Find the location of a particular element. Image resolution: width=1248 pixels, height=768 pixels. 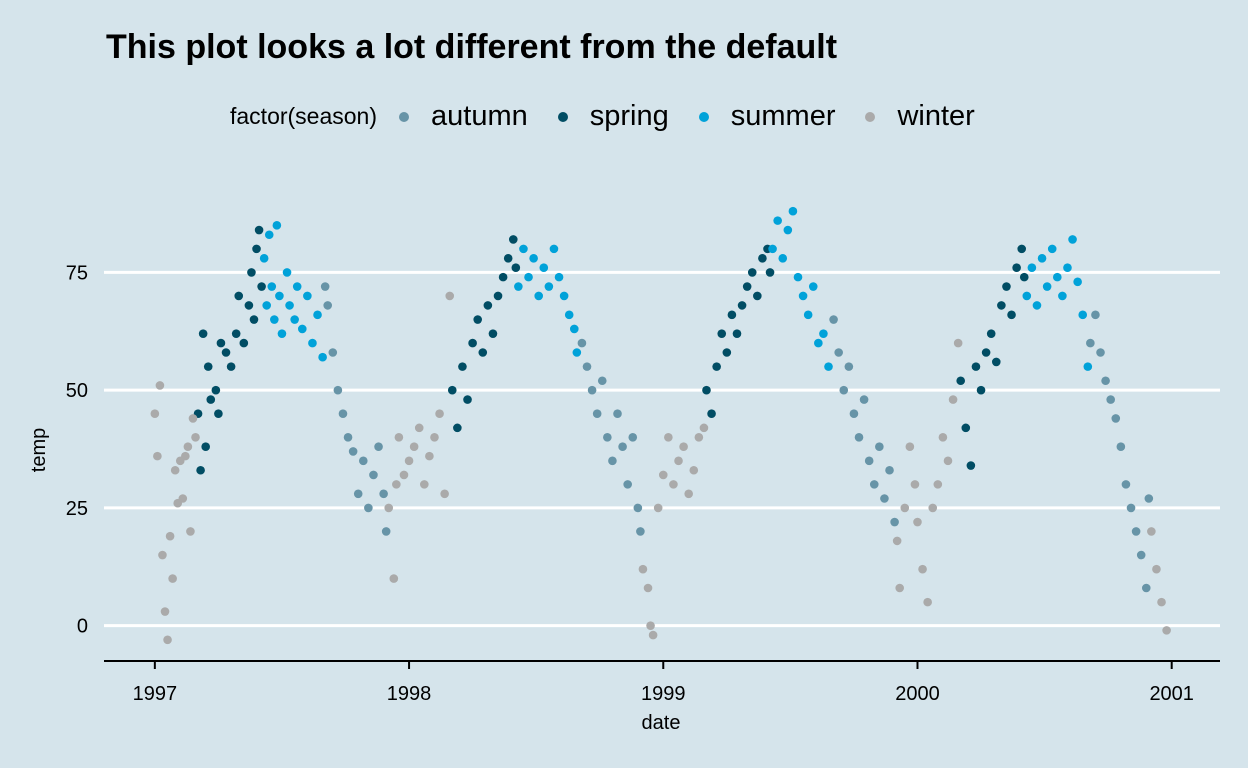

legend-label: summer is located at coordinates (783, 116).